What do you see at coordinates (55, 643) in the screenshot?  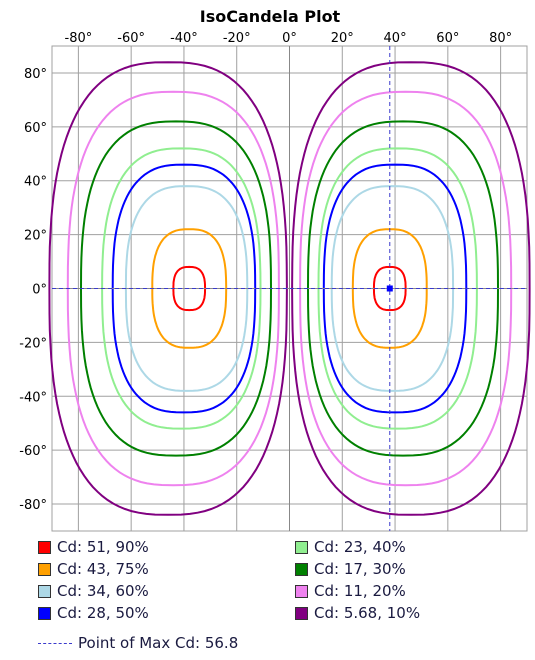 I see `dashed-line-icon` at bounding box center [55, 643].